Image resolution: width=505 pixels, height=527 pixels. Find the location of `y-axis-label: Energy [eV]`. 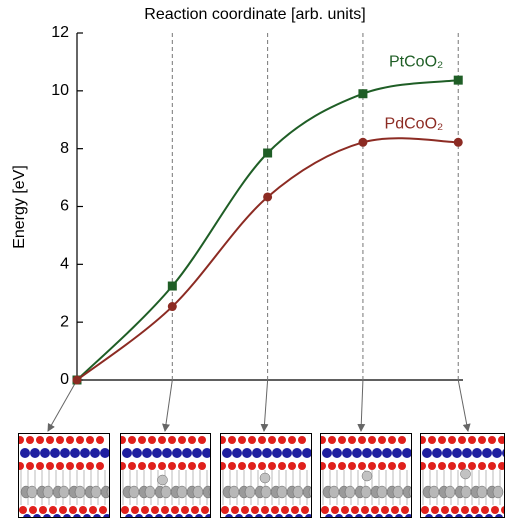

y-axis-label: Energy [eV] is located at coordinates (19, 207).